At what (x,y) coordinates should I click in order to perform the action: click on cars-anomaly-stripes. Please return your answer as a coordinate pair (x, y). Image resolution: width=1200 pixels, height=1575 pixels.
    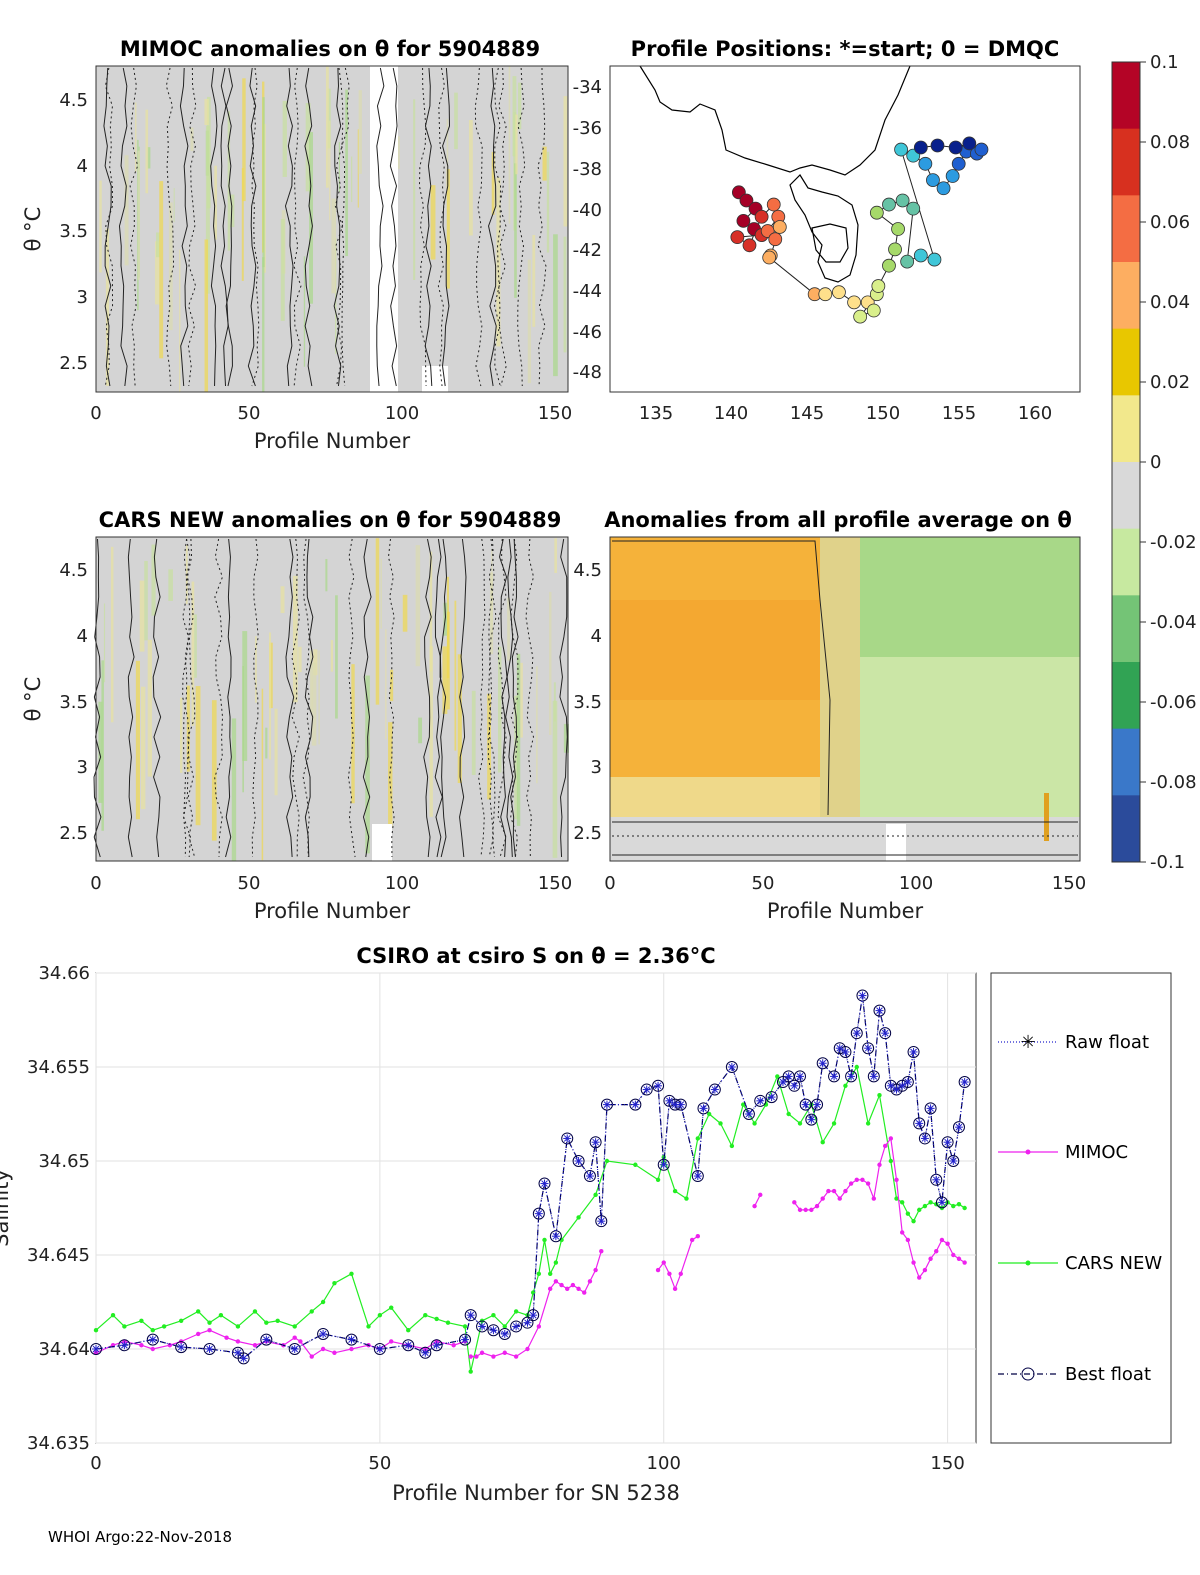
    Looking at the image, I should click on (333, 699).